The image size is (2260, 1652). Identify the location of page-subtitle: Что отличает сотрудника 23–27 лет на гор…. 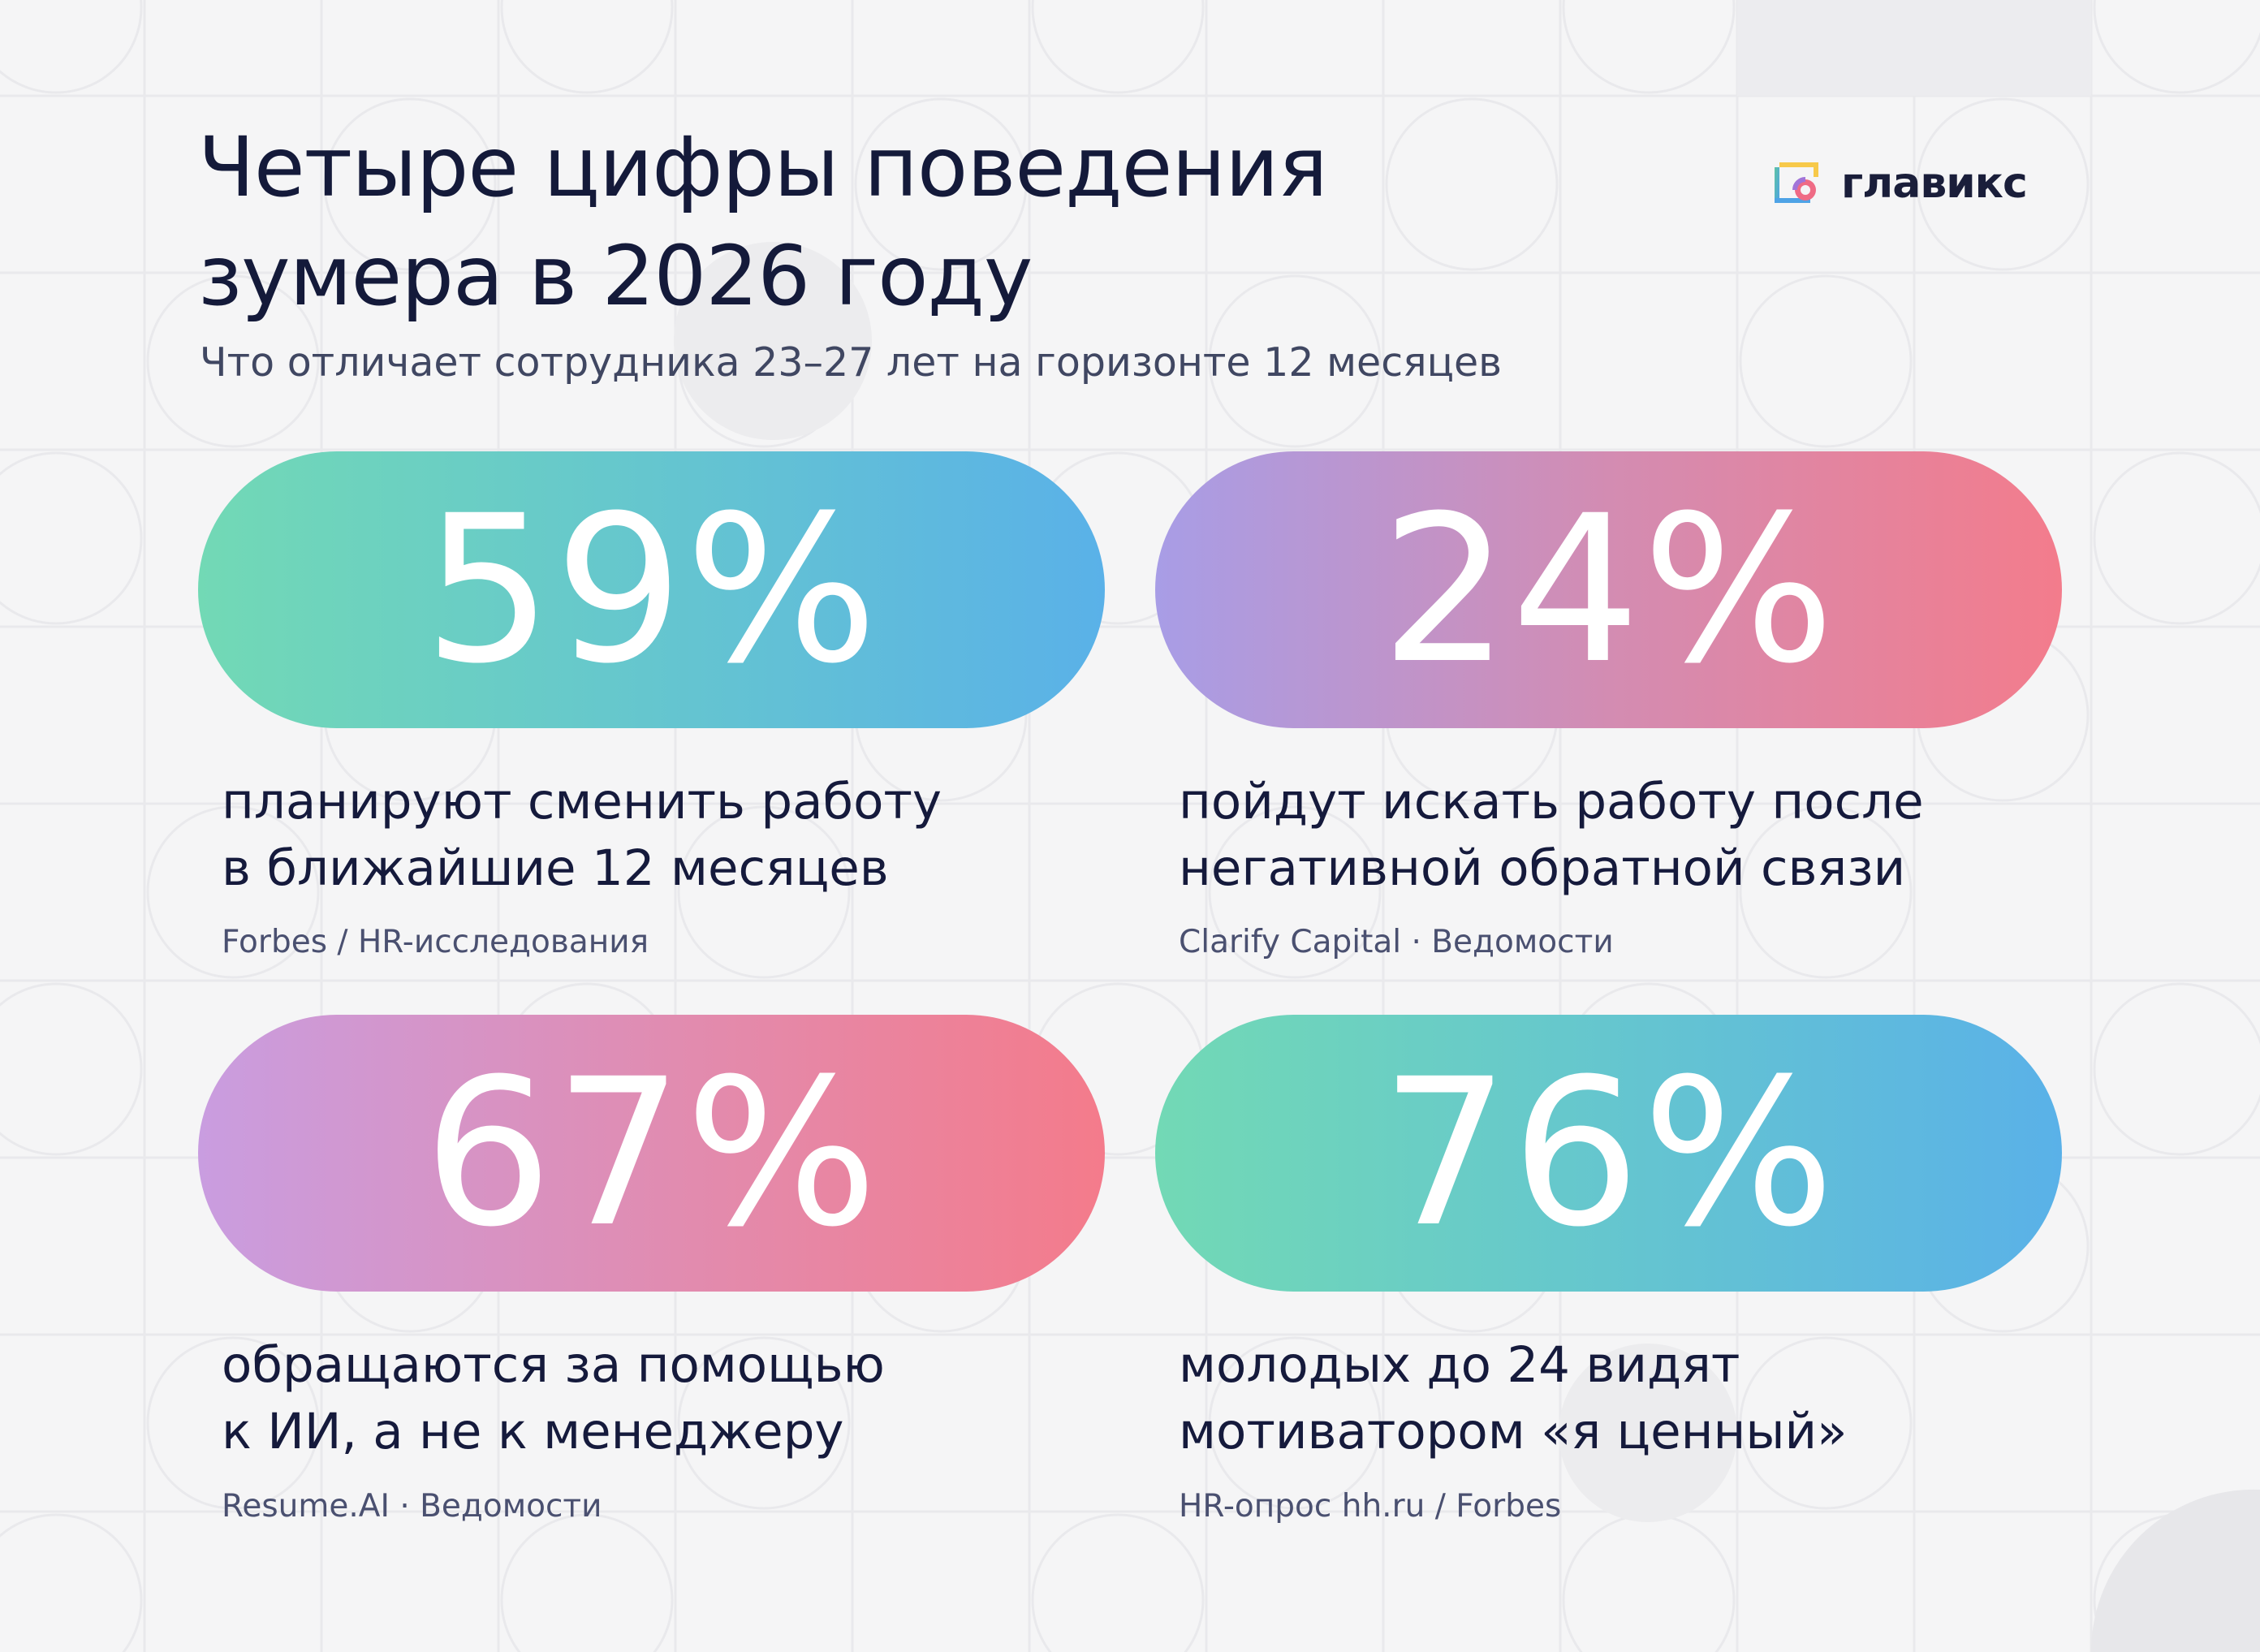
(851, 362).